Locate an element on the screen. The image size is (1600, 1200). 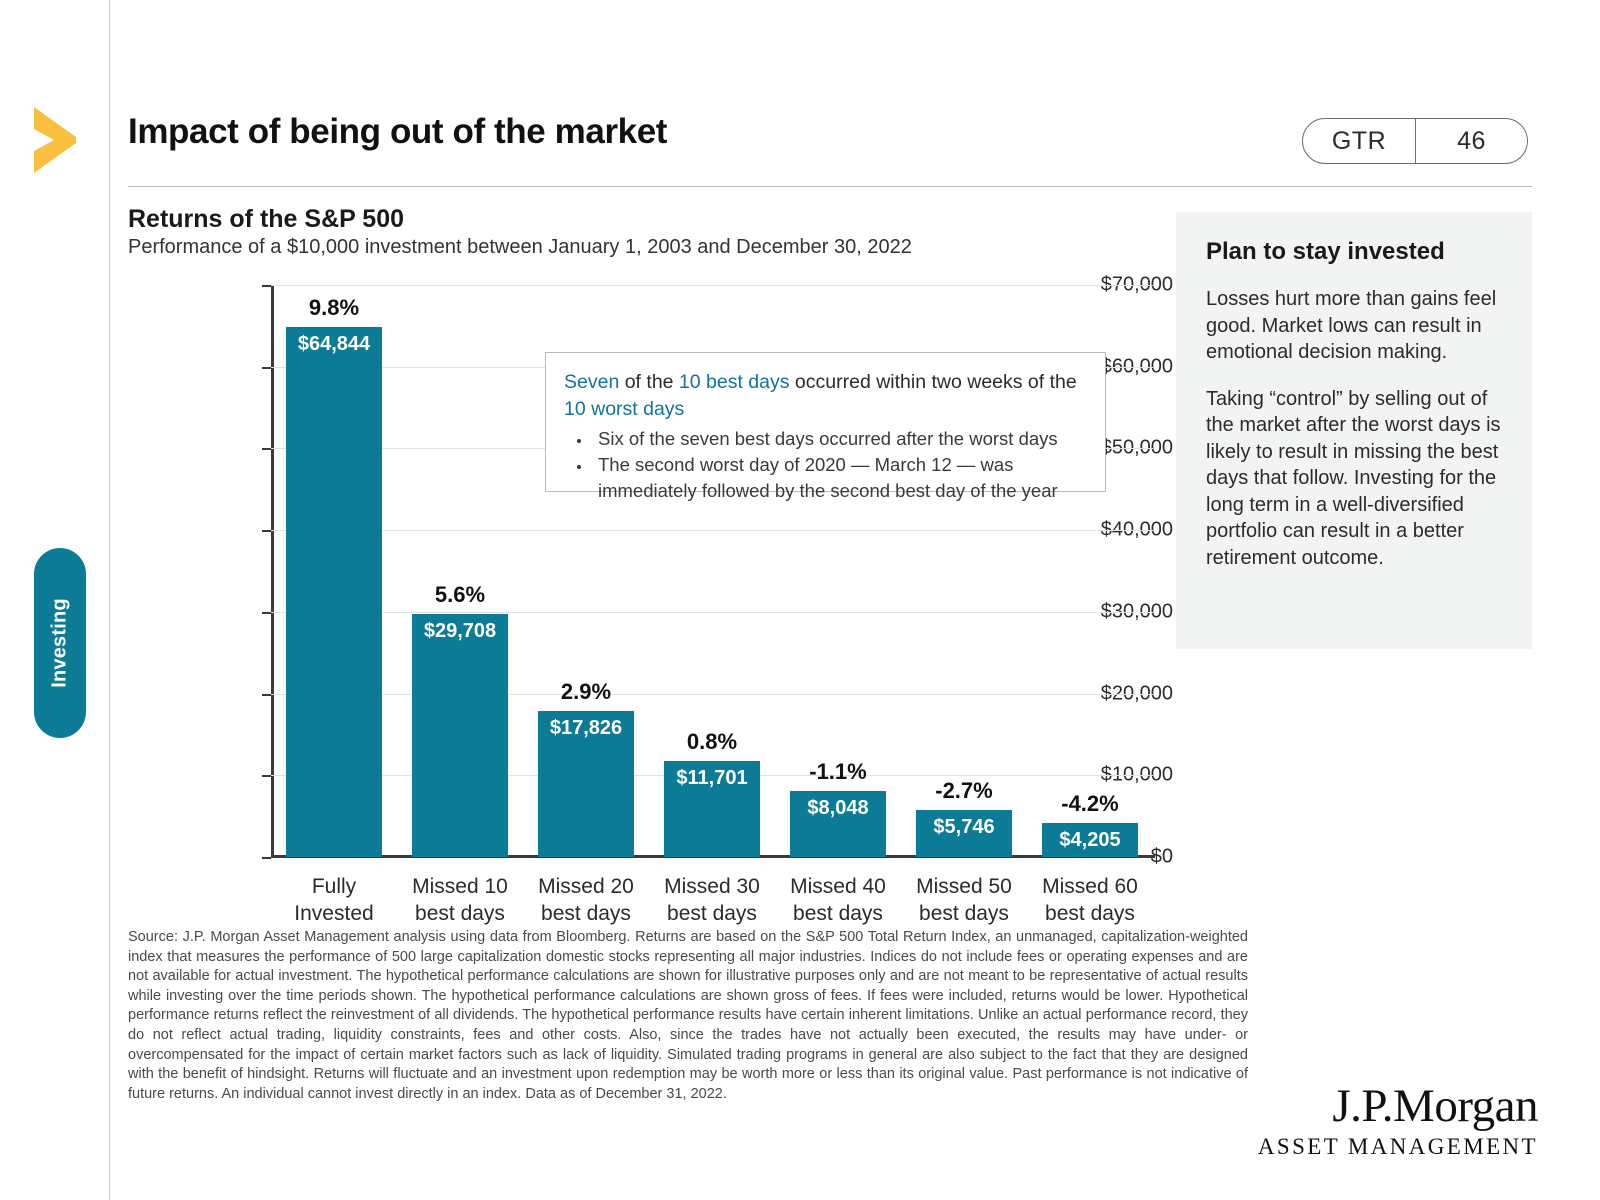
chart-bar: $4,205 is located at coordinates (1090, 839).